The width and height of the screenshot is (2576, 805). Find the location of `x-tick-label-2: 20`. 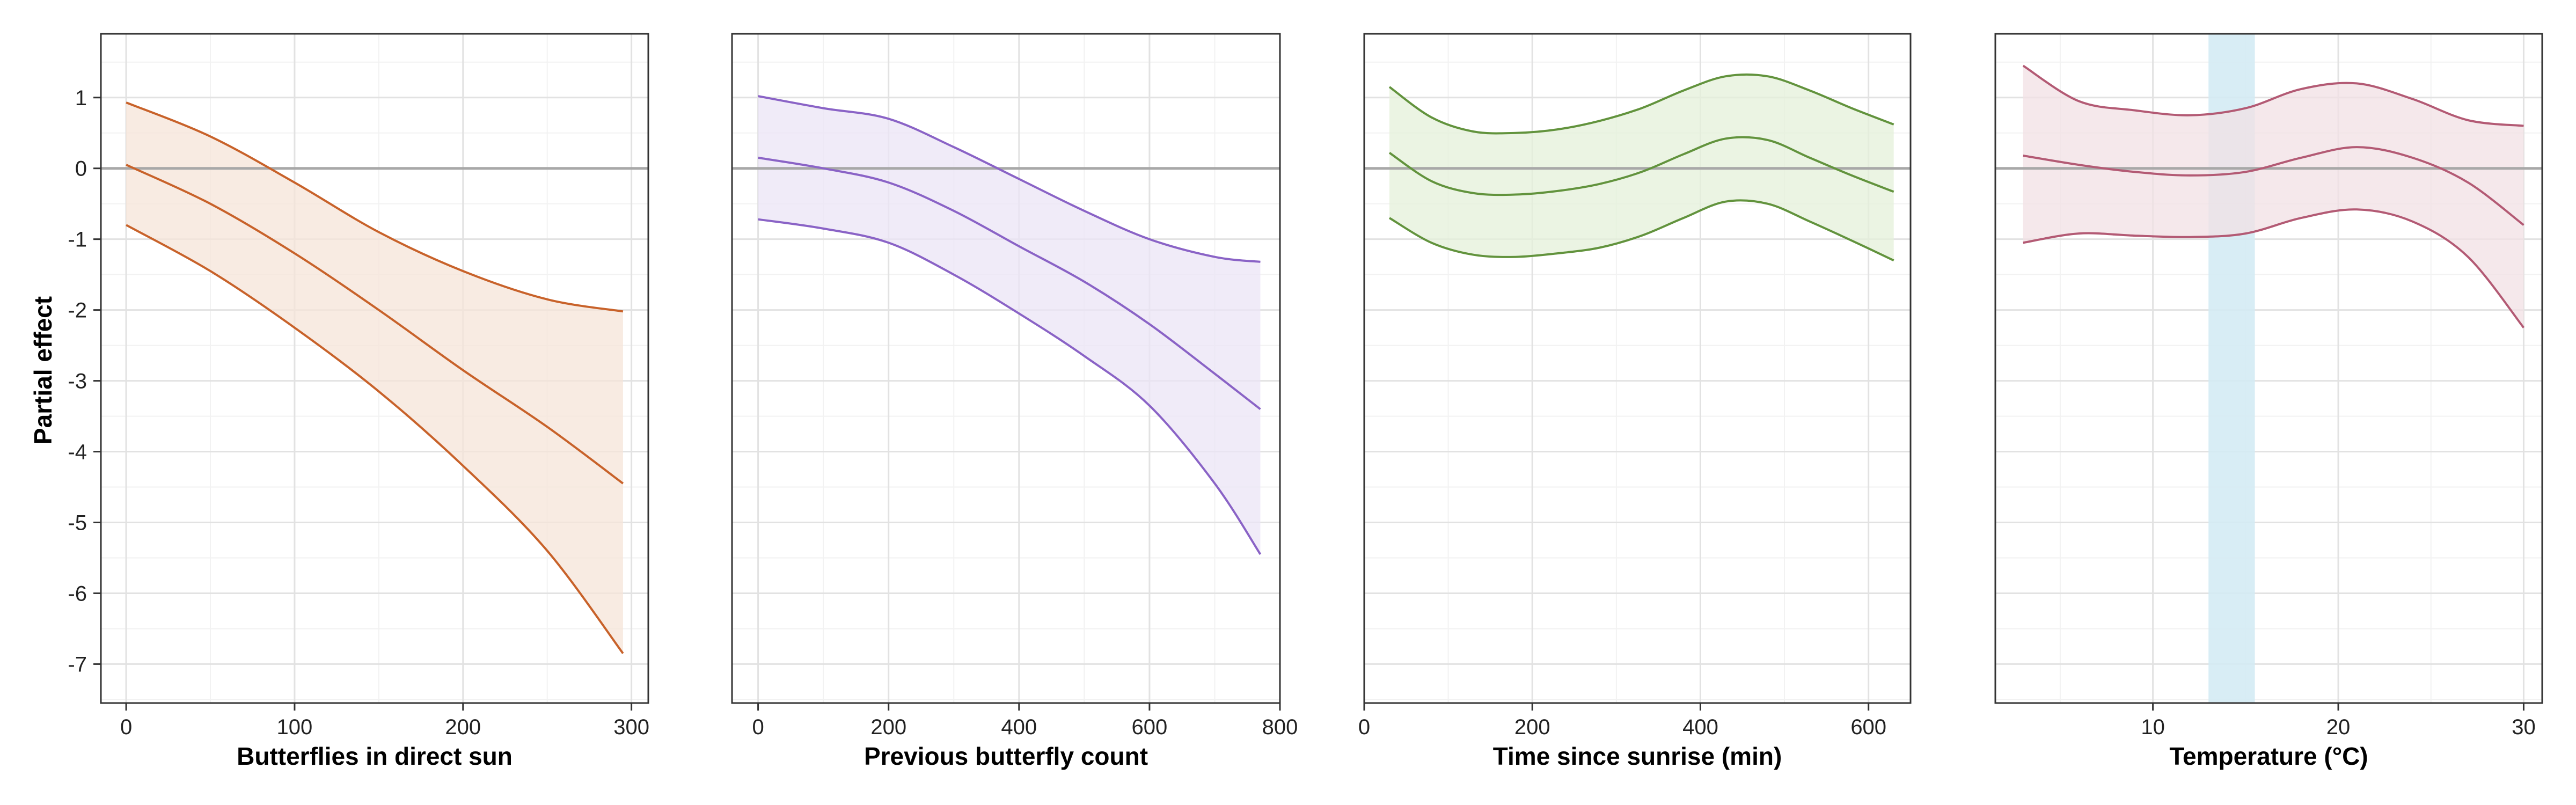

x-tick-label-2: 20 is located at coordinates (2338, 727).